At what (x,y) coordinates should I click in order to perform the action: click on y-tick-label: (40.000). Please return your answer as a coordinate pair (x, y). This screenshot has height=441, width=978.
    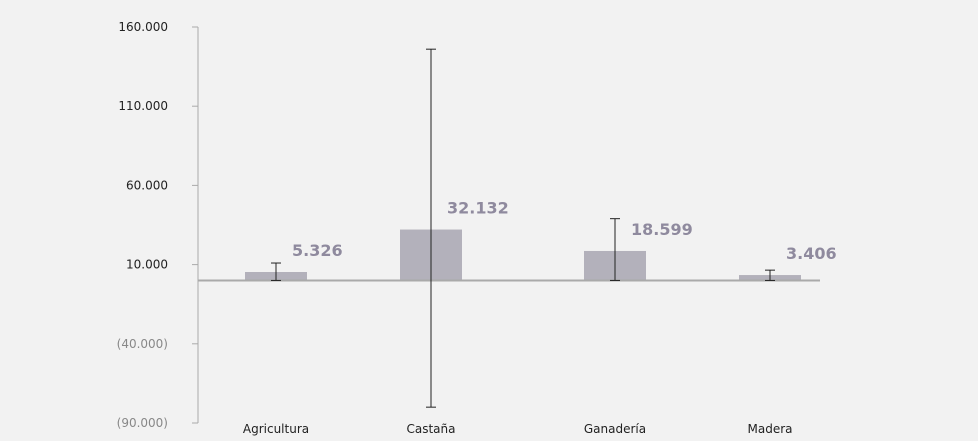
    Looking at the image, I should click on (142, 344).